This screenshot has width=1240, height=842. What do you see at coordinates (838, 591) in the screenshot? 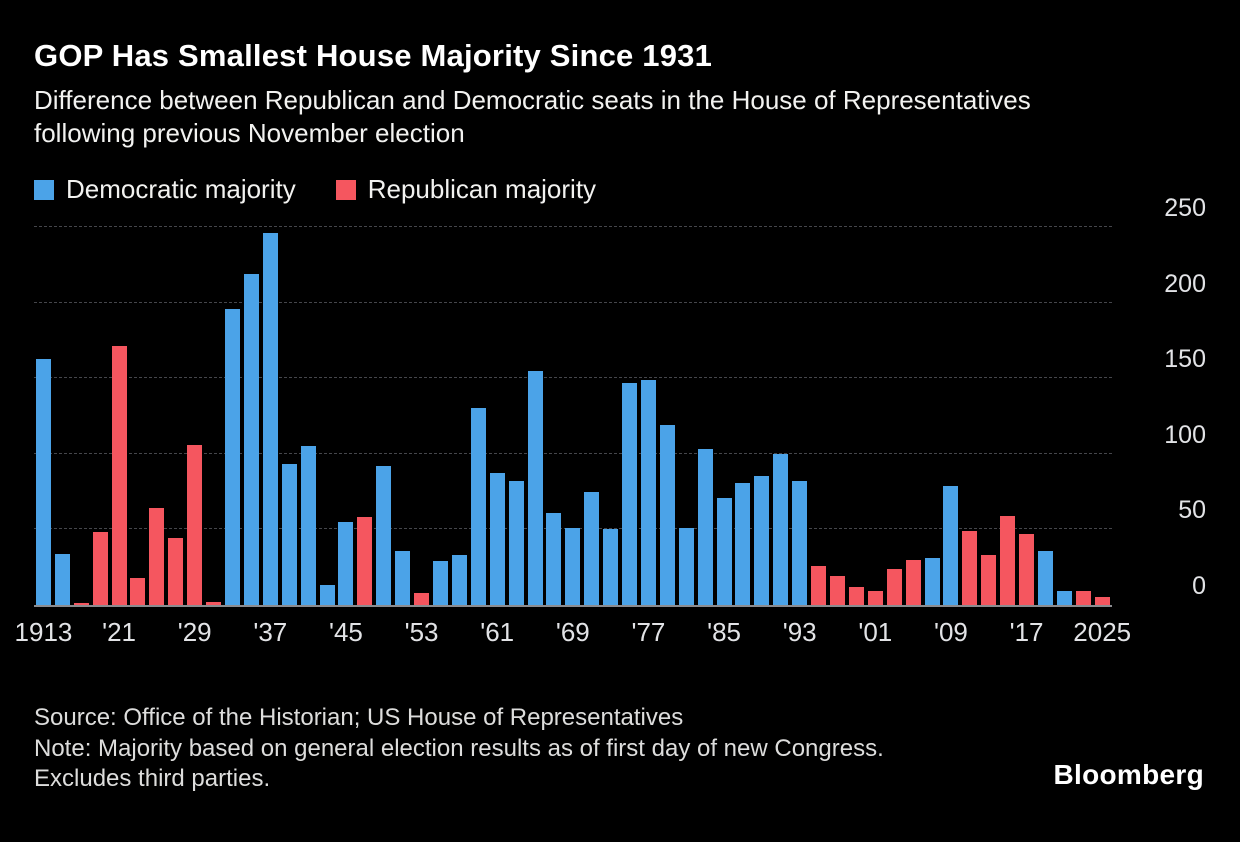
I see `bar-1997` at bounding box center [838, 591].